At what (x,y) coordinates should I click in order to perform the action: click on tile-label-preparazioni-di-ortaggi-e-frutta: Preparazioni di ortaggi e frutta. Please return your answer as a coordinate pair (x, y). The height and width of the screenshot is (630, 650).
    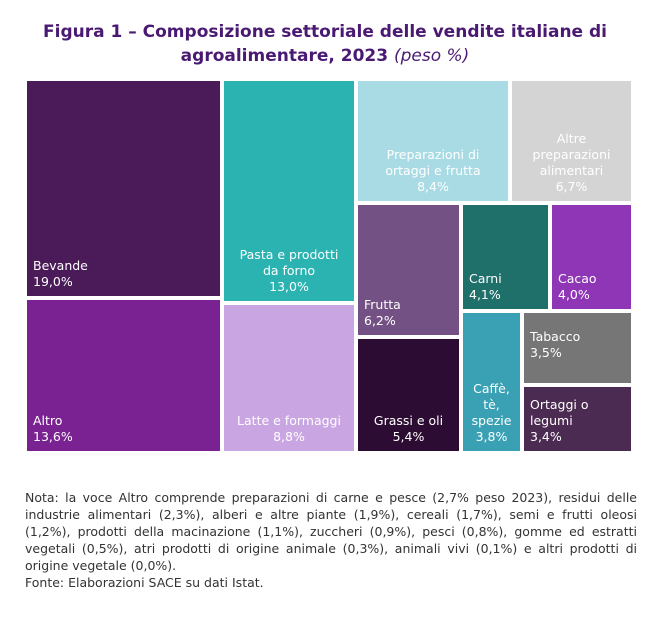
    Looking at the image, I should click on (433, 162).